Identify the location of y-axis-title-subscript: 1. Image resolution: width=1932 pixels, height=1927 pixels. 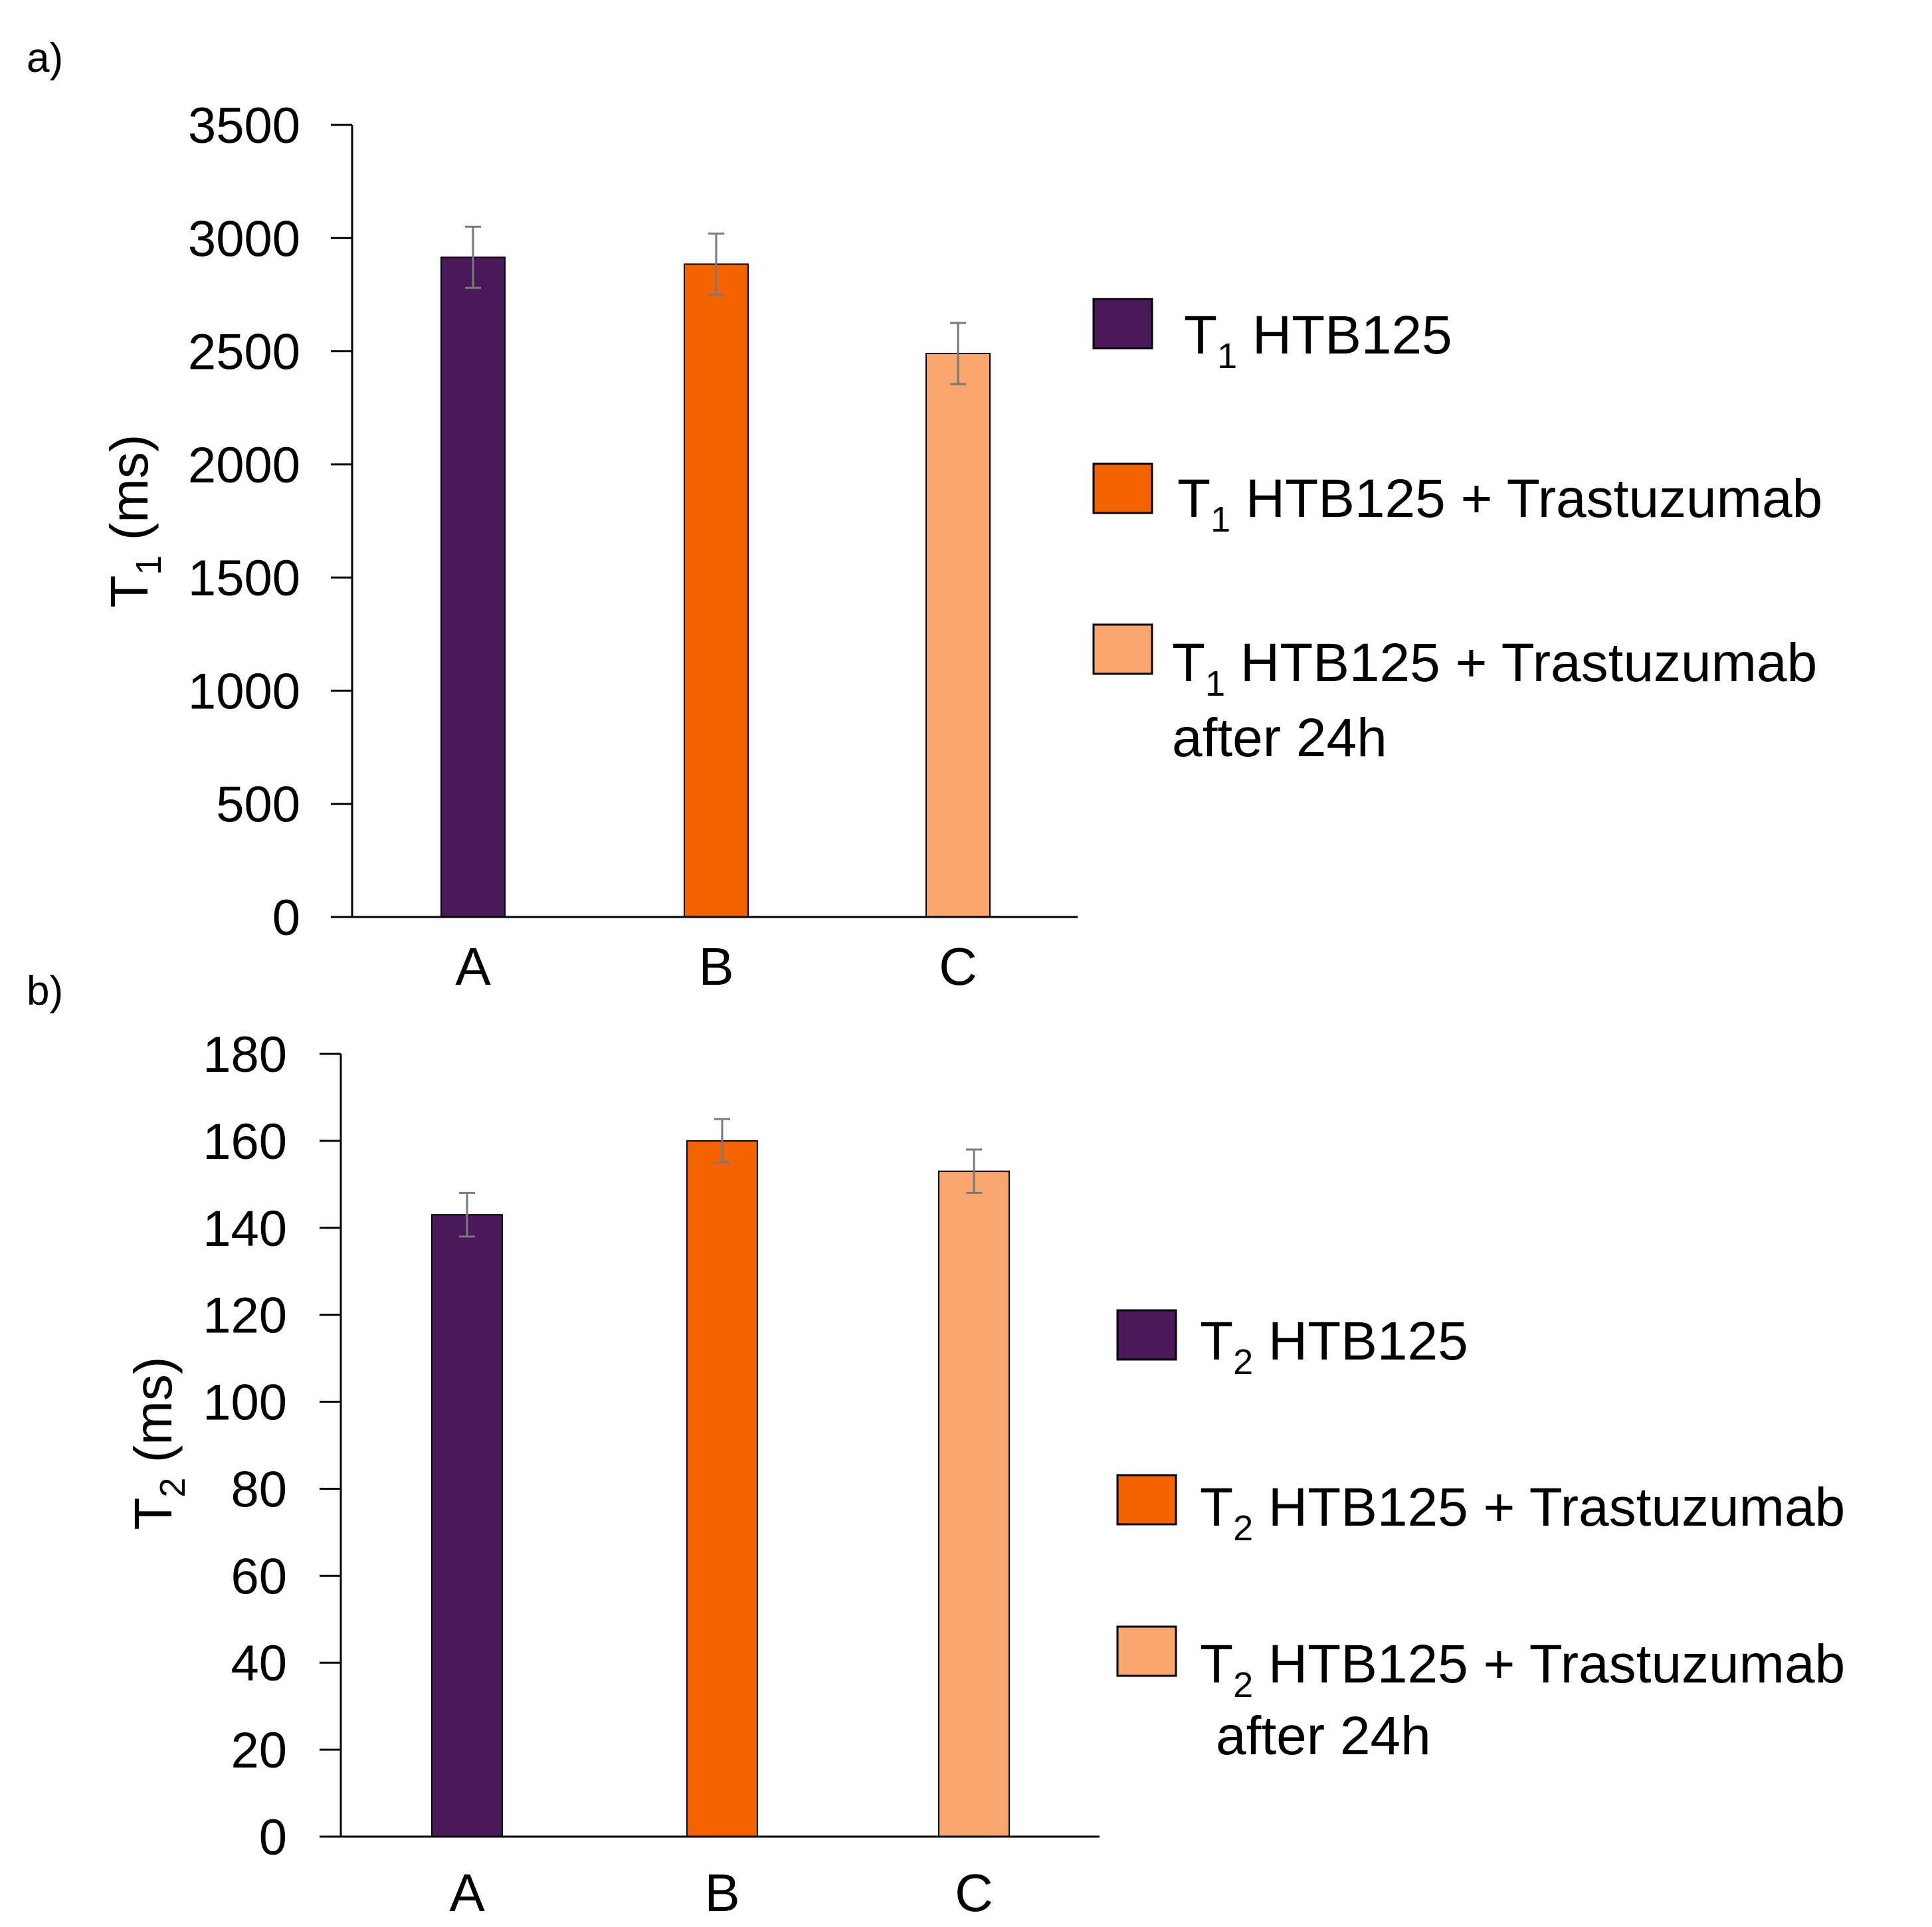
(149, 565).